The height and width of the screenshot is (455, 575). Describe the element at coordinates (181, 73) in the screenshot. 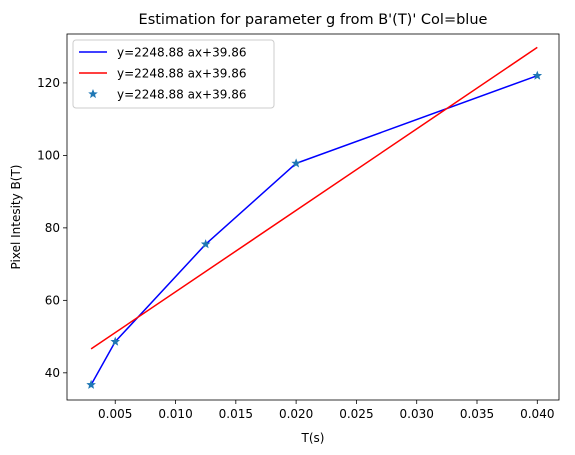

I see `legend-label-1: y=2248.88 ax+39.86` at that location.